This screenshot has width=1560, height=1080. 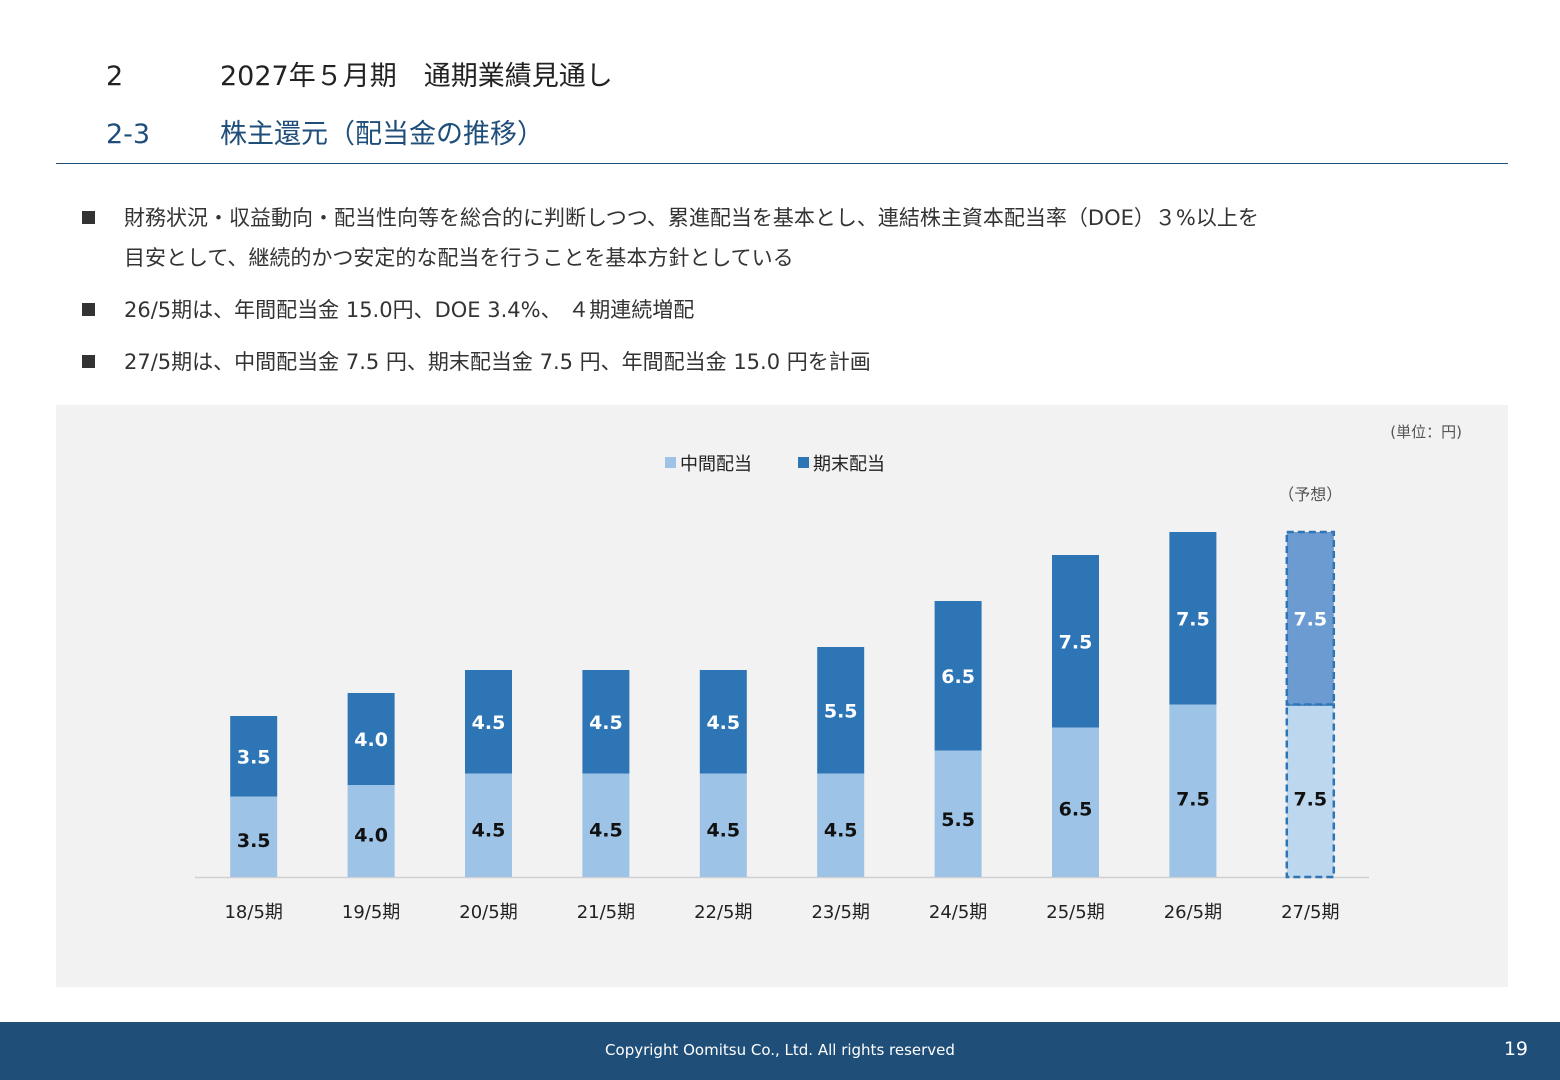 I want to click on section-title: 2027年５月期 通期業績見通し, so click(x=416, y=76).